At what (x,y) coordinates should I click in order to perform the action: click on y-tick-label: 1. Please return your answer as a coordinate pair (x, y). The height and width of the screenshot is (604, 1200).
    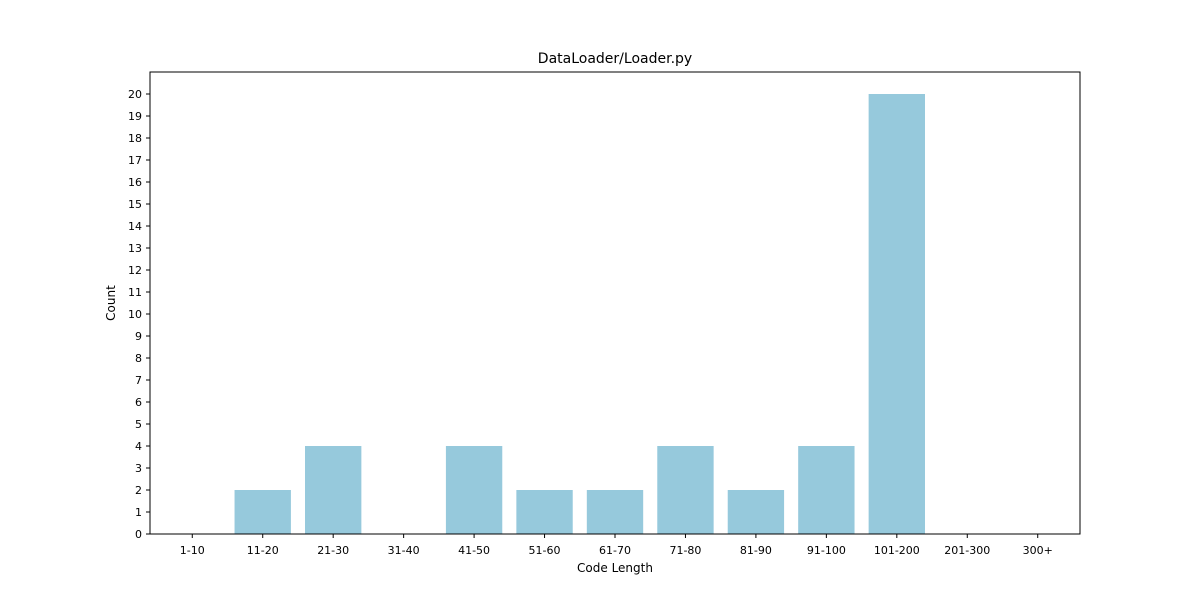
    Looking at the image, I should click on (138, 512).